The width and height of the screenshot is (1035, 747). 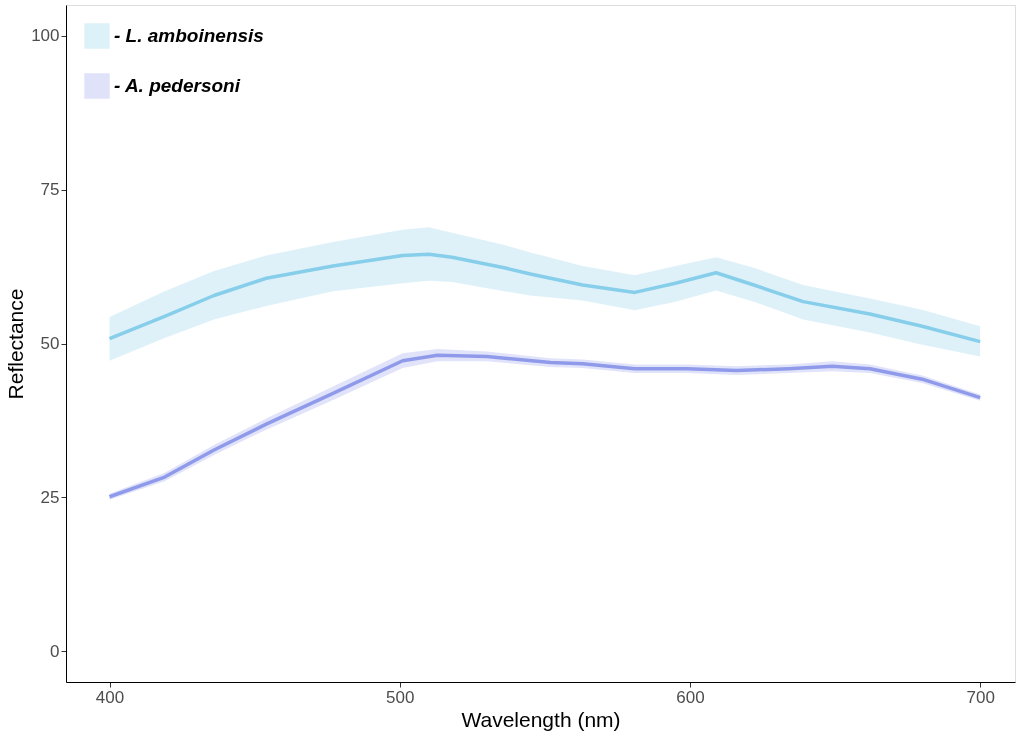 What do you see at coordinates (400, 697) in the screenshot?
I see `x-tick-label: 500` at bounding box center [400, 697].